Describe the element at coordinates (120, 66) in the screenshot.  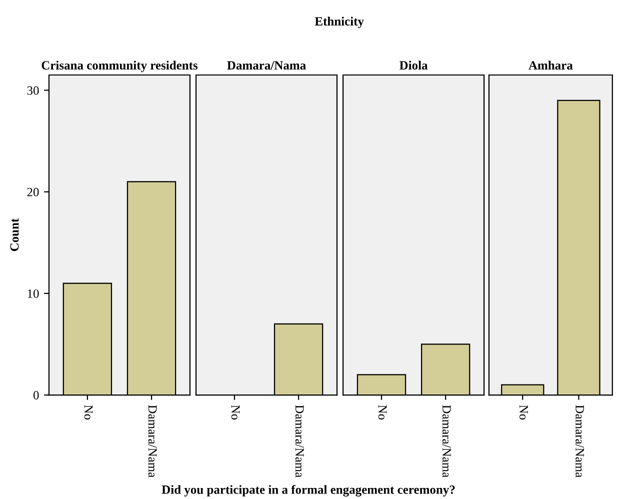
I see `chart-title: Crisana community residents` at that location.